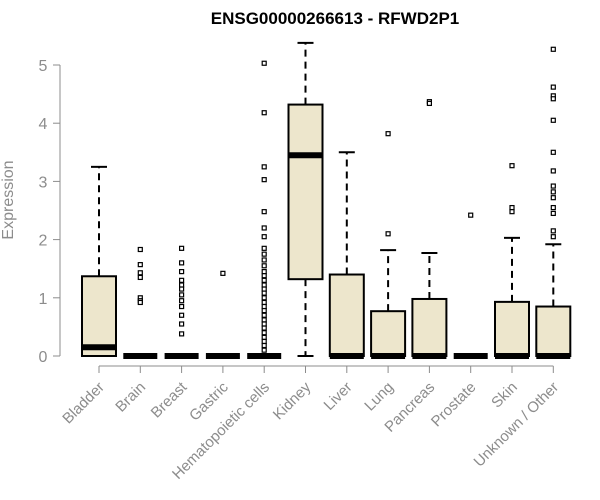 The width and height of the screenshot is (600, 500). I want to click on y-axis: 0 1 2 3 4 5, so click(50, 212).